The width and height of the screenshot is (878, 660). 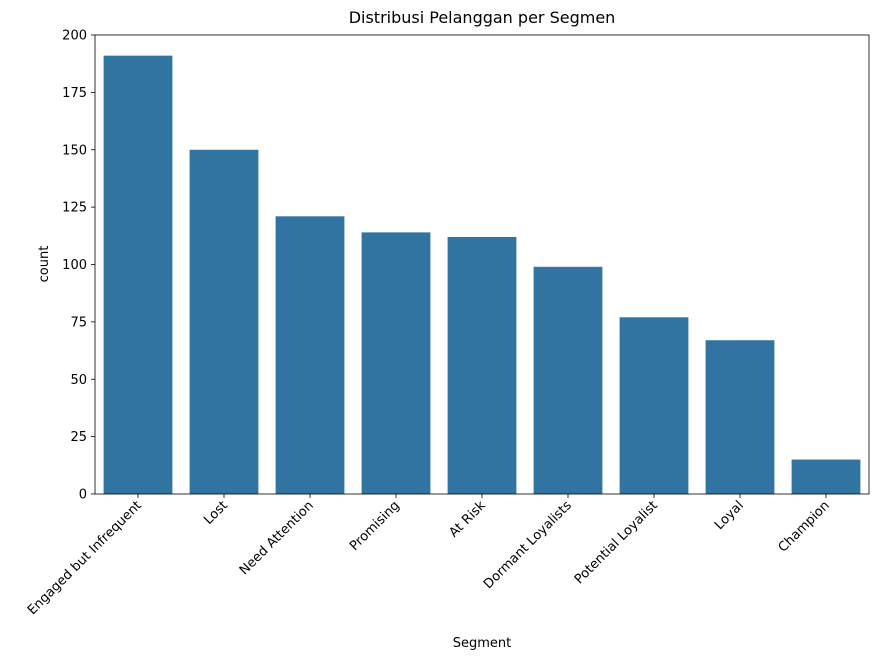 What do you see at coordinates (74, 265) in the screenshot?
I see `y-tick-label-4: 100` at bounding box center [74, 265].